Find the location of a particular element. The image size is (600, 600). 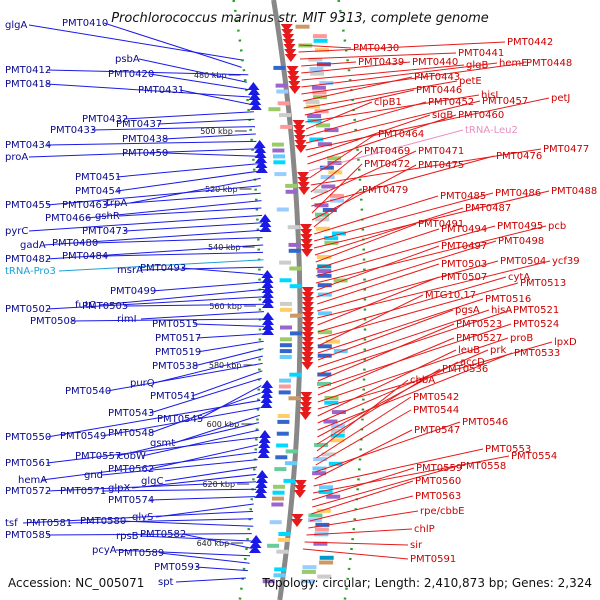

right-gene-label: pgsA is located at coordinates (467, 310).